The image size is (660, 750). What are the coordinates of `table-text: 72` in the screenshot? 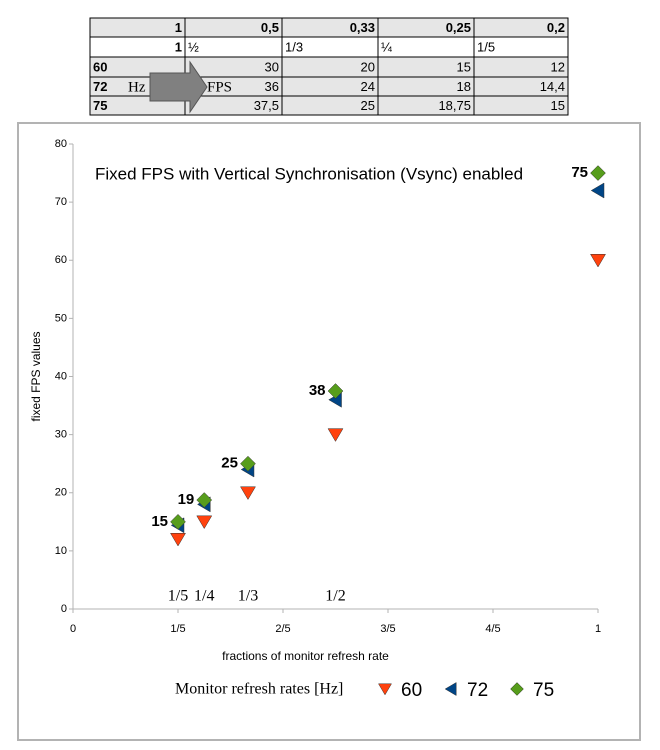 It's located at (100, 86).